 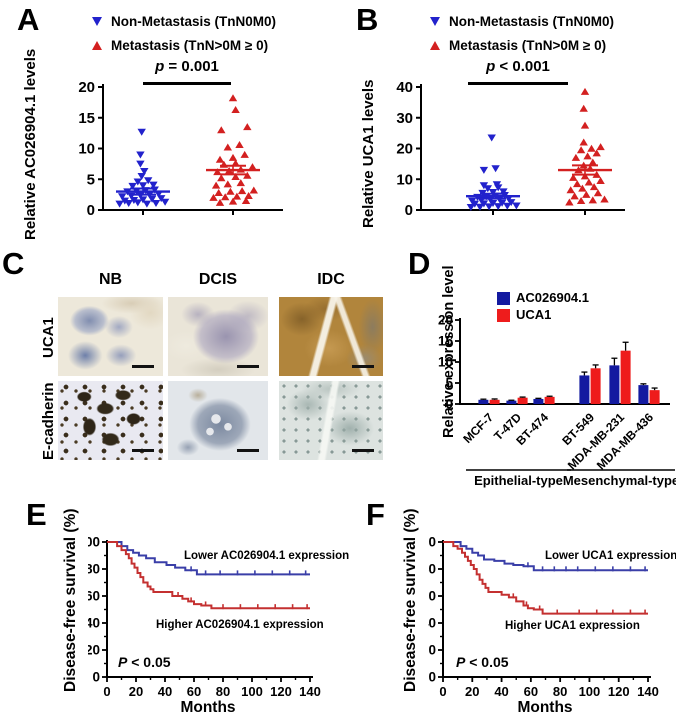 I want to click on legend-label-uca1: UCA1, so click(x=534, y=314).